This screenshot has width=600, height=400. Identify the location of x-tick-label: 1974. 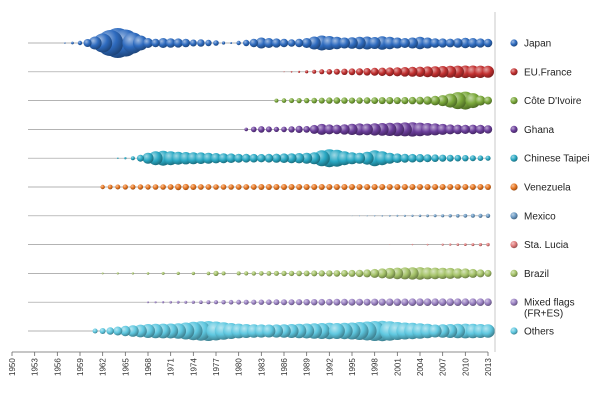
(193, 367).